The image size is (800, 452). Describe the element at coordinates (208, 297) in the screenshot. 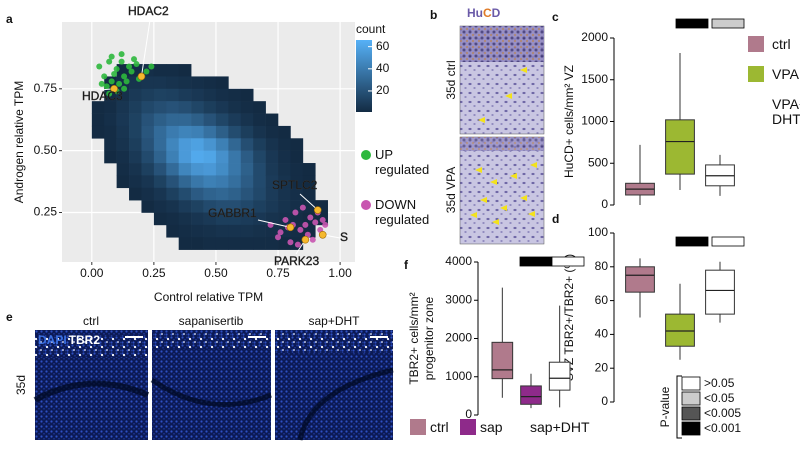

I see `x-axis-title: Control relative TPM` at that location.